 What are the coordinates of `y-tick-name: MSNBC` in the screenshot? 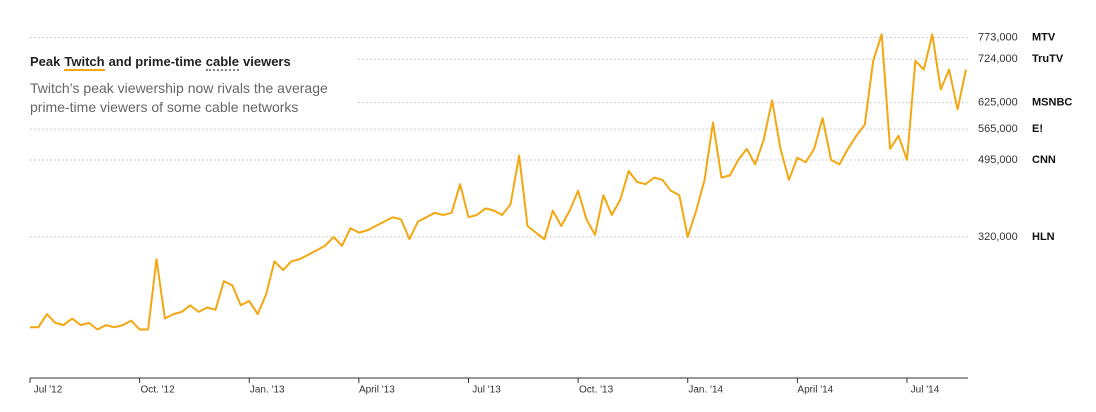 It's located at (1052, 103).